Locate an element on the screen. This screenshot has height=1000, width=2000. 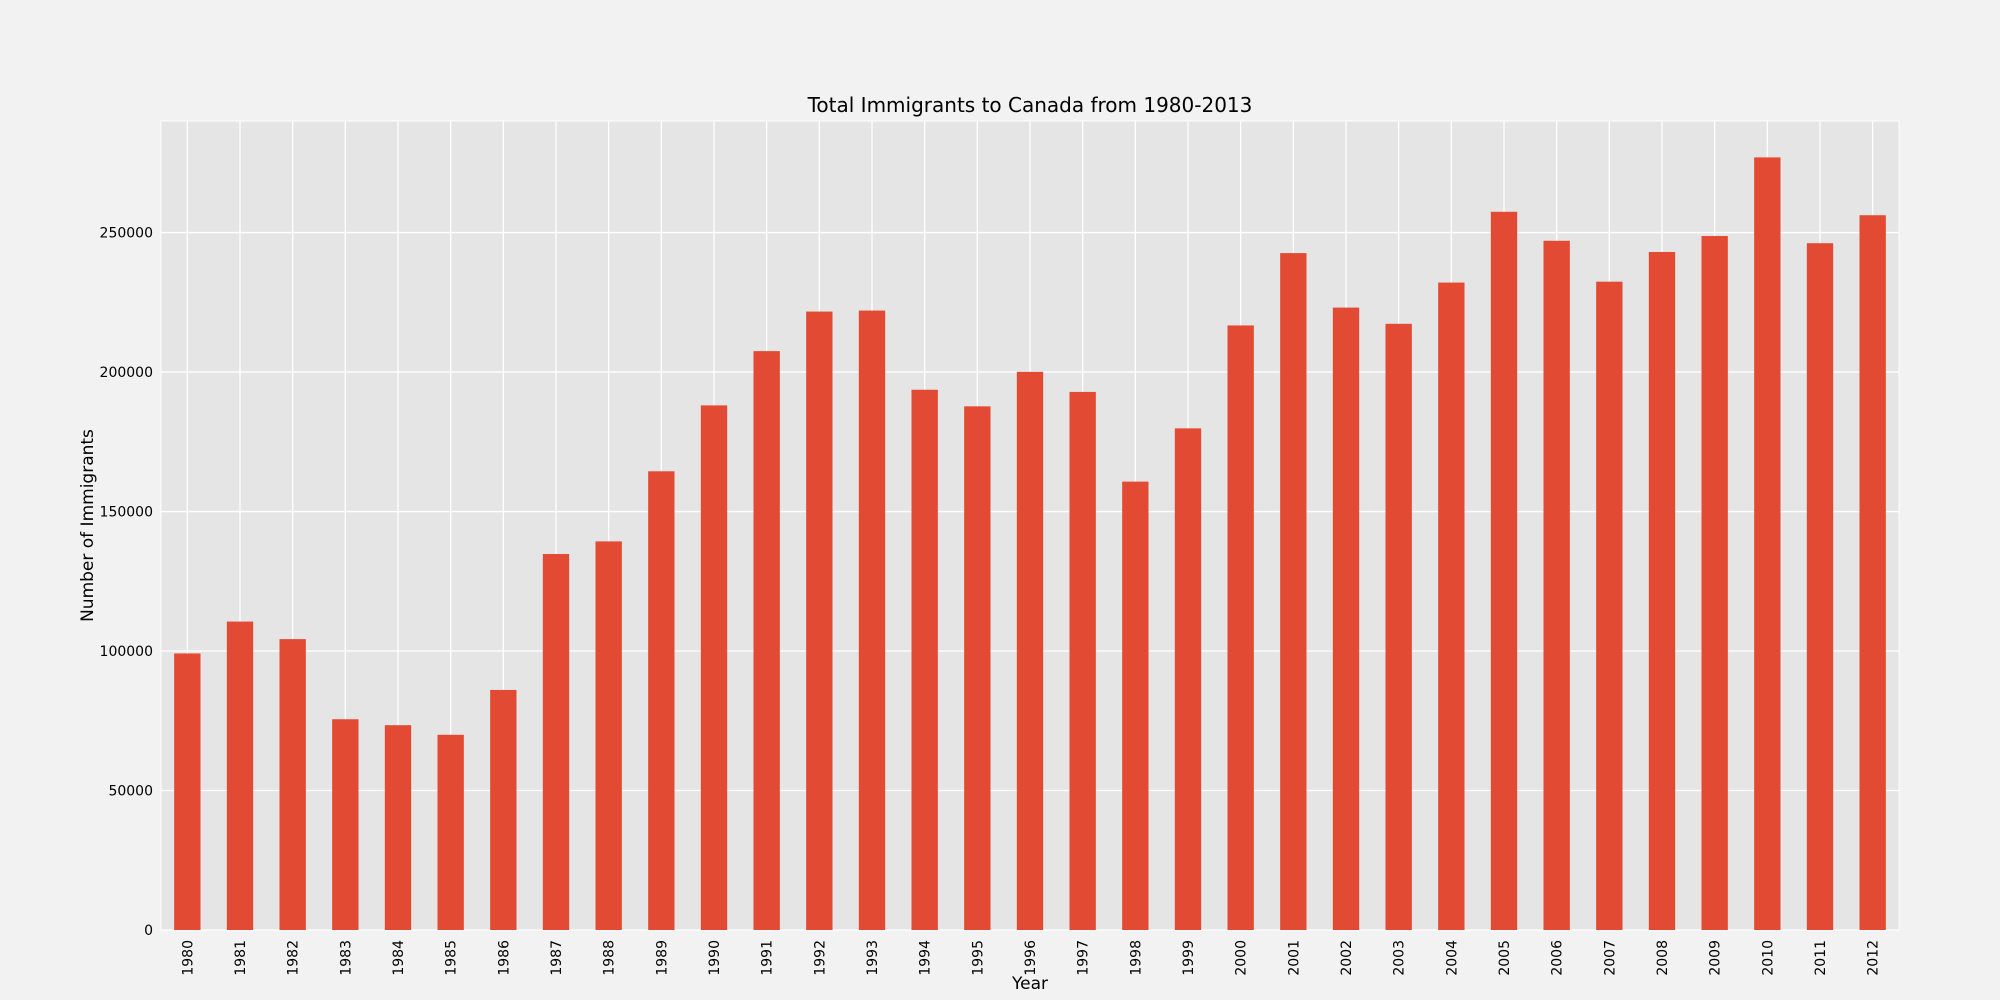
bar-1989 is located at coordinates (661, 700).